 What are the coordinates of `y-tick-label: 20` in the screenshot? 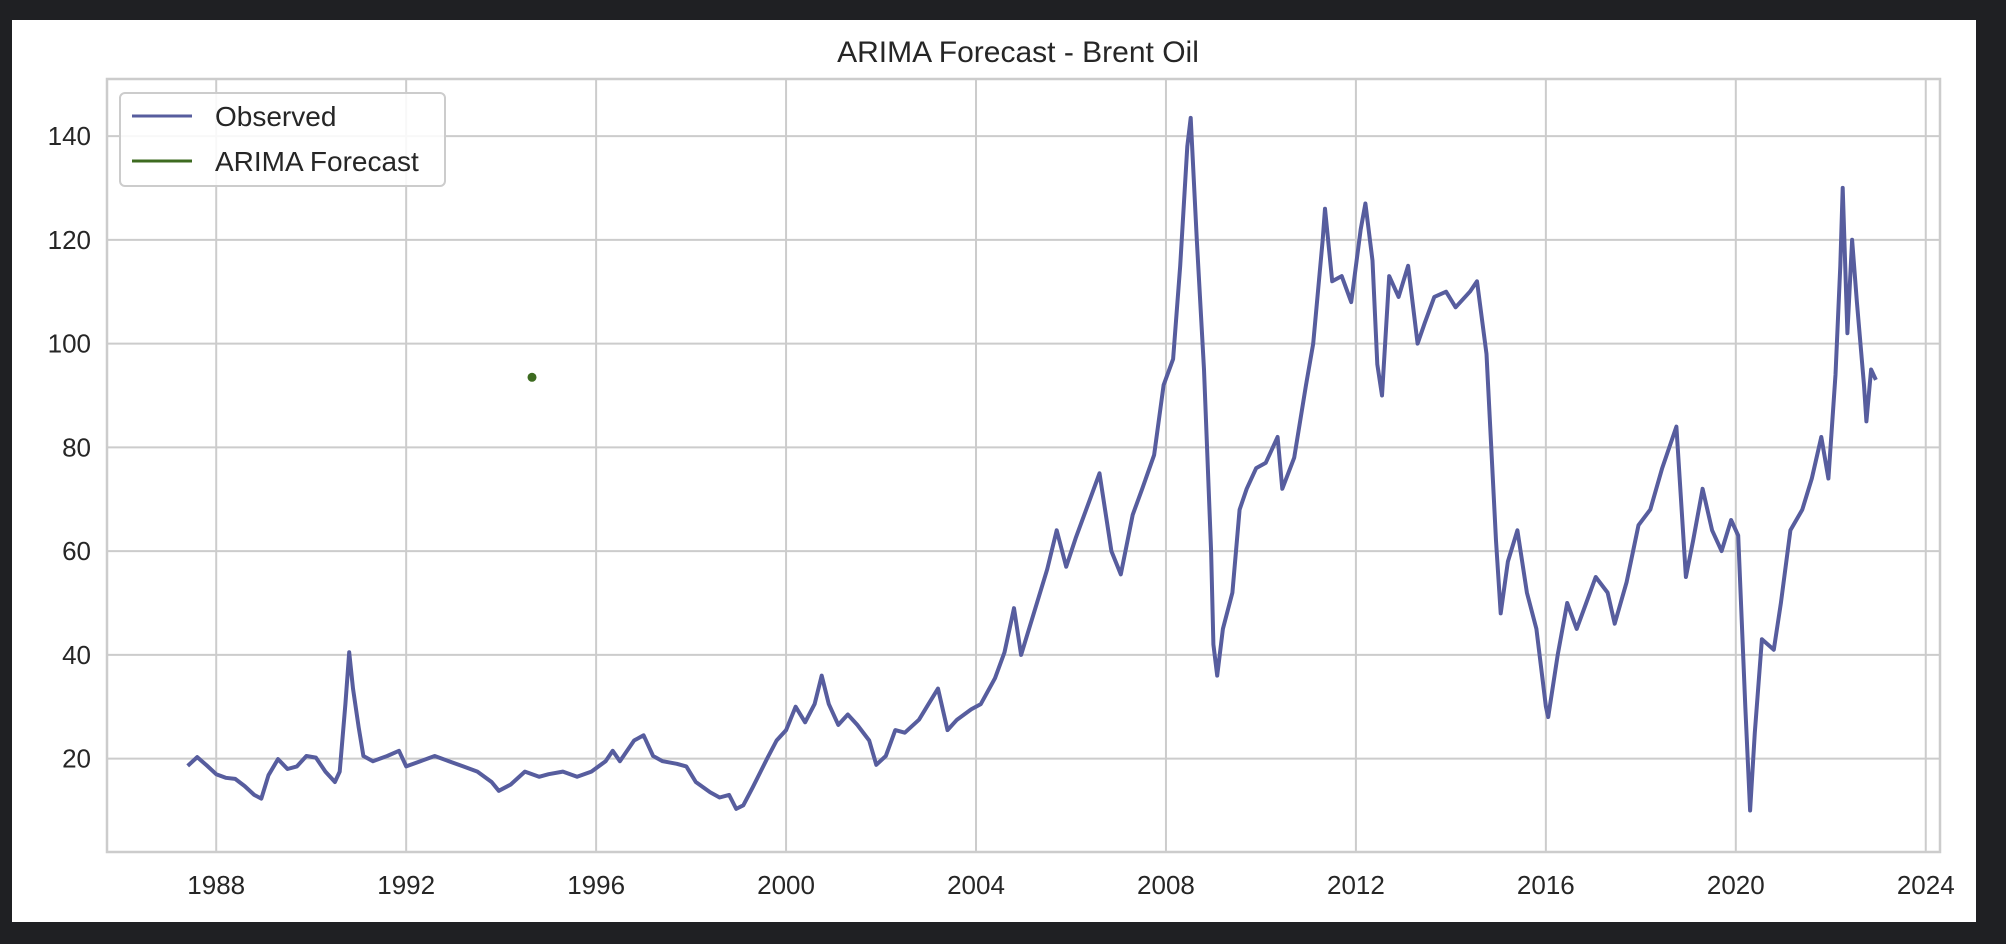 It's located at (76, 759).